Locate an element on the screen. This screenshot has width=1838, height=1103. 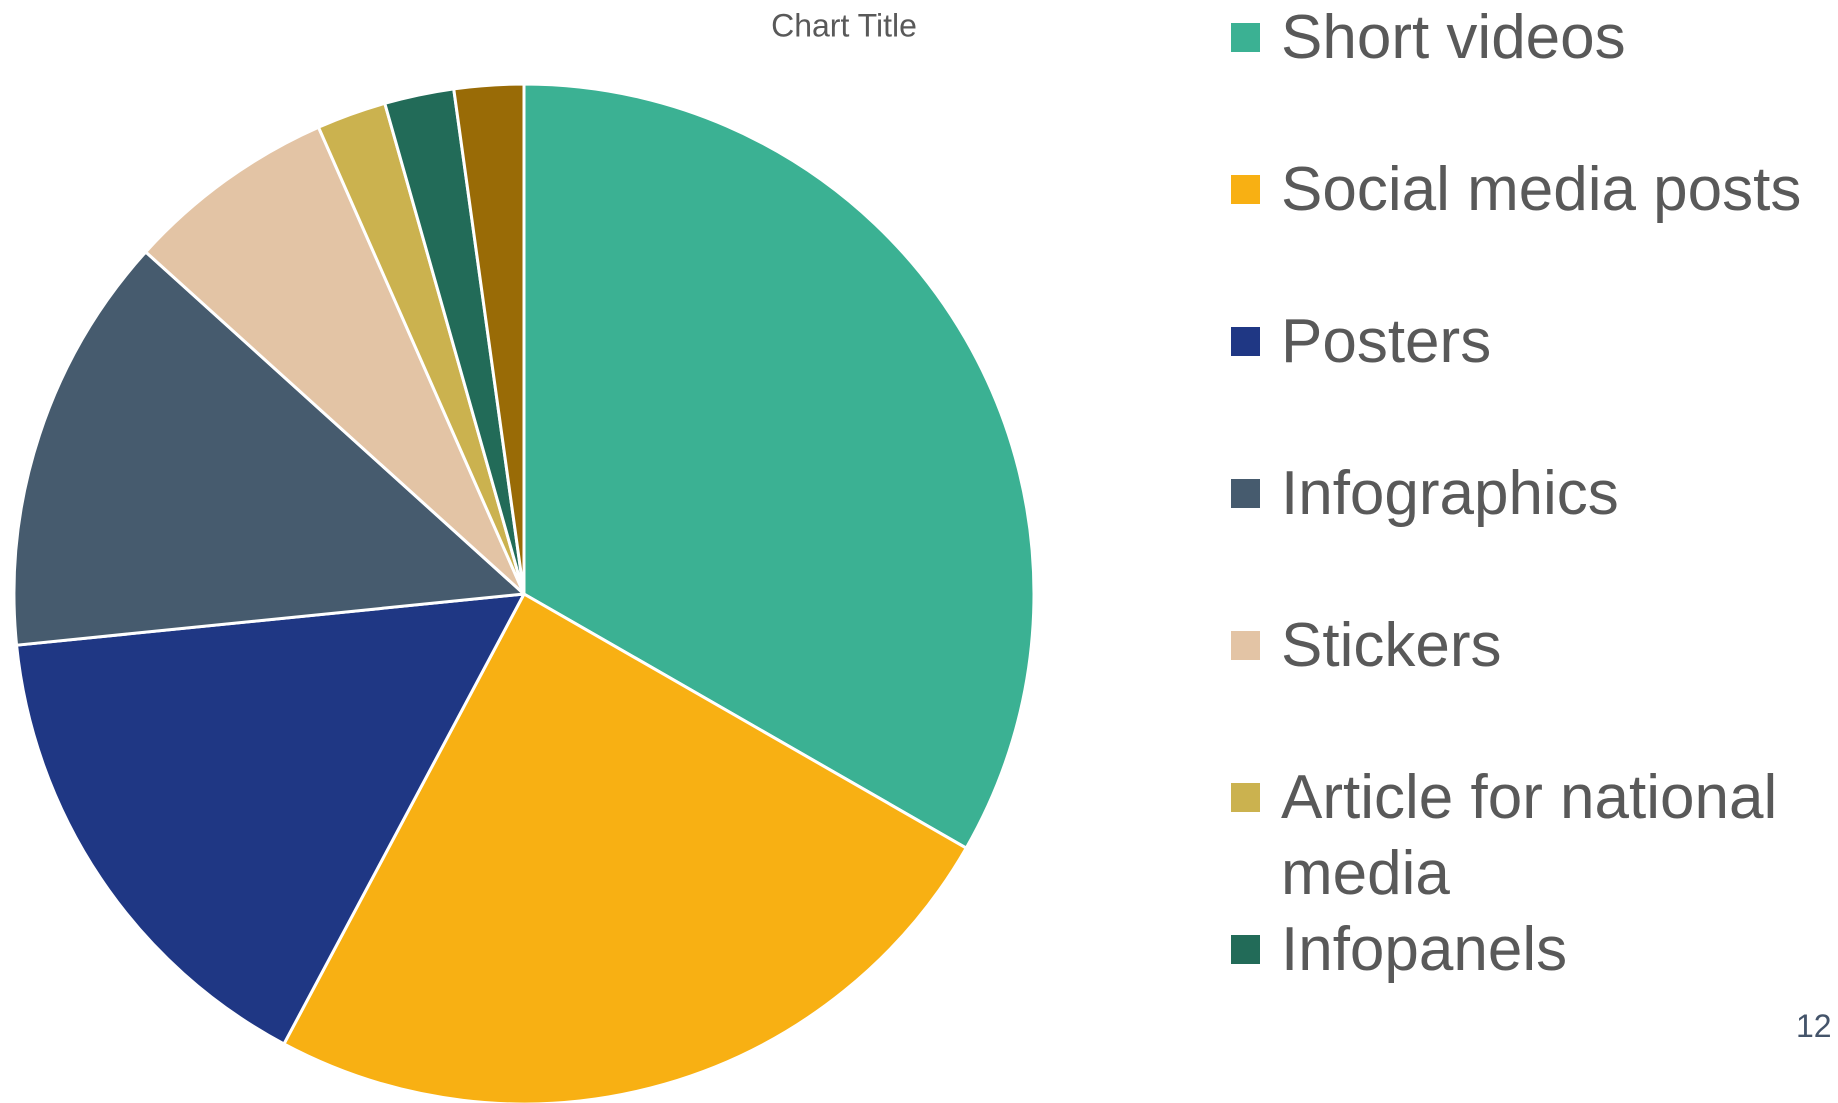
chart-title: Chart Title is located at coordinates (844, 25).